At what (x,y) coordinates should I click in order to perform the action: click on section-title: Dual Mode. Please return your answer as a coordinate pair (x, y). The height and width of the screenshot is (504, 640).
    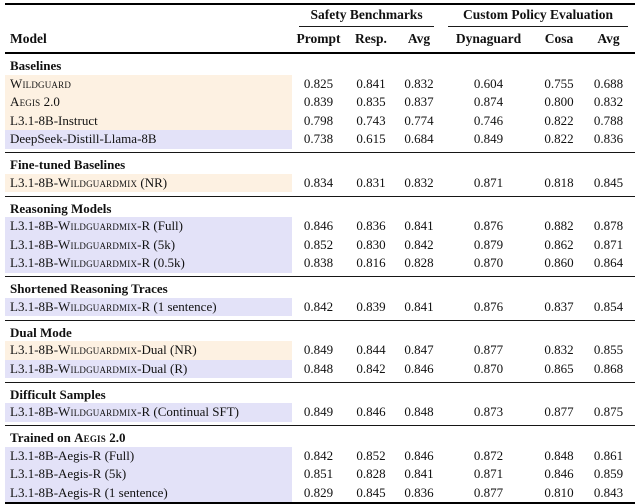
    Looking at the image, I should click on (320, 330).